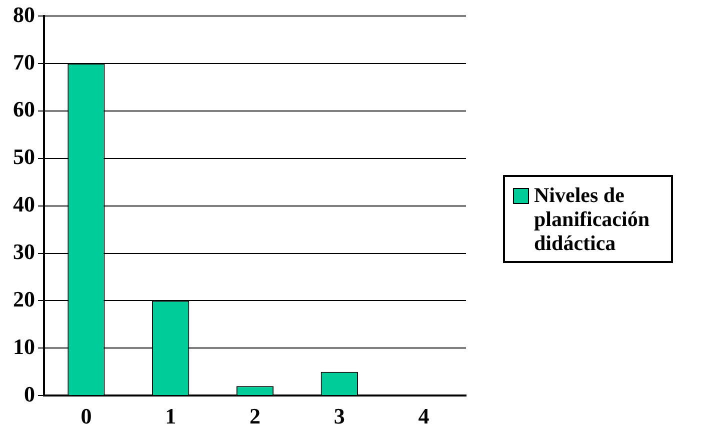 Image resolution: width=701 pixels, height=442 pixels. Describe the element at coordinates (24, 61) in the screenshot. I see `y-tick-label: 70` at that location.